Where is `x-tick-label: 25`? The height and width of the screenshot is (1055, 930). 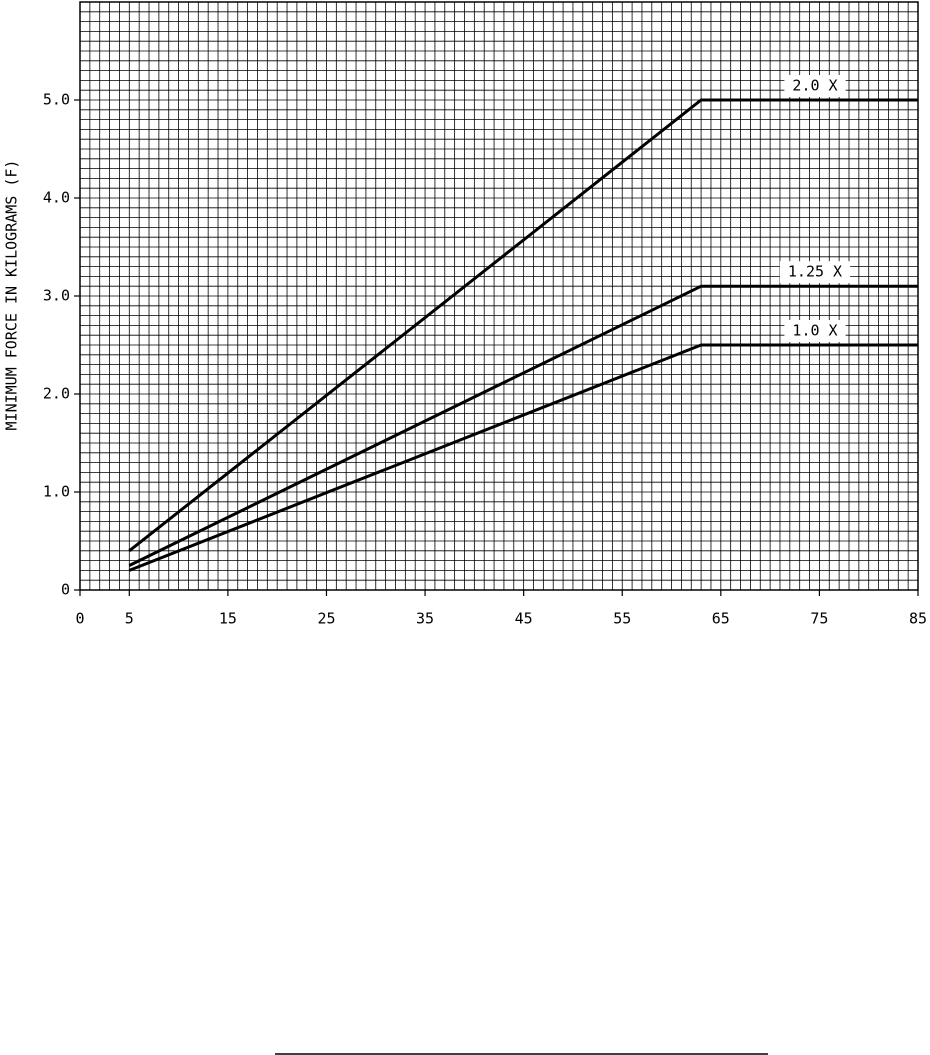
x-tick-label: 25 is located at coordinates (326, 619).